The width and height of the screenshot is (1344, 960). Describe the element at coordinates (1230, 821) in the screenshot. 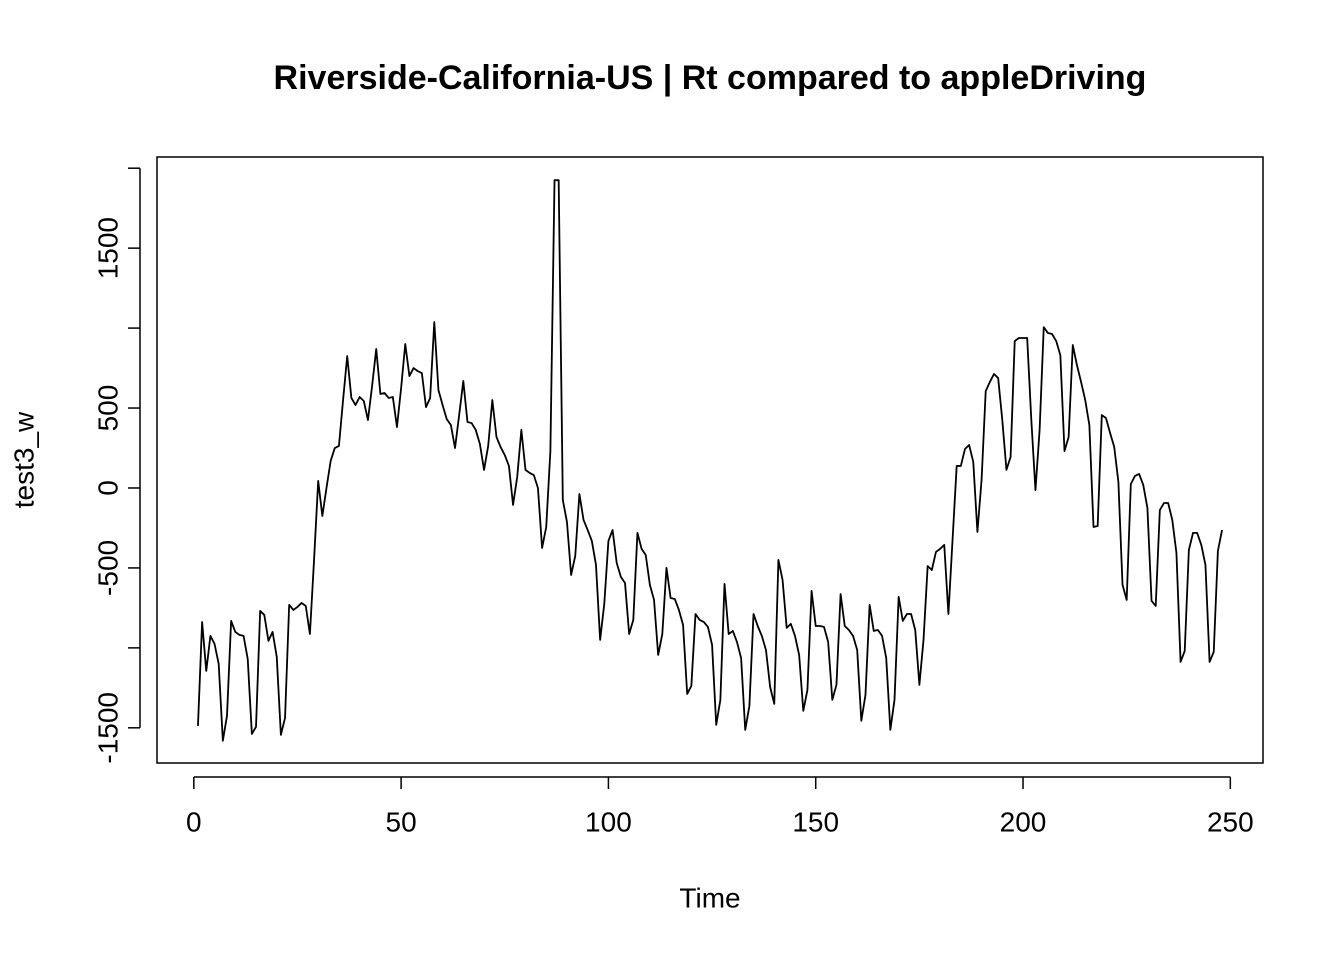

I see `x-tick-label: 250` at that location.